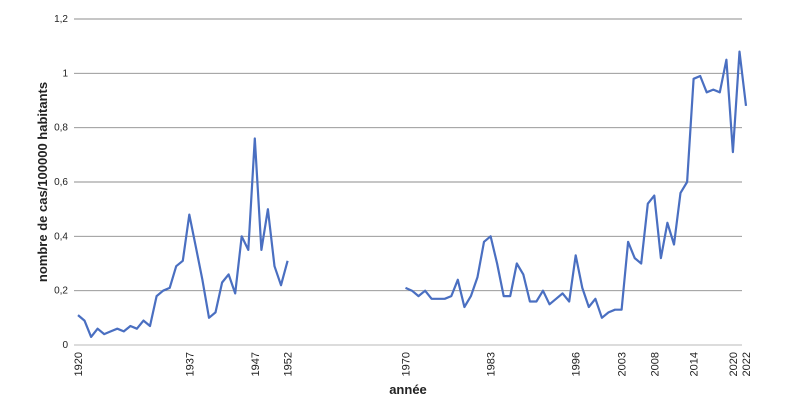  I want to click on x-tick-label: 2020, so click(734, 364).